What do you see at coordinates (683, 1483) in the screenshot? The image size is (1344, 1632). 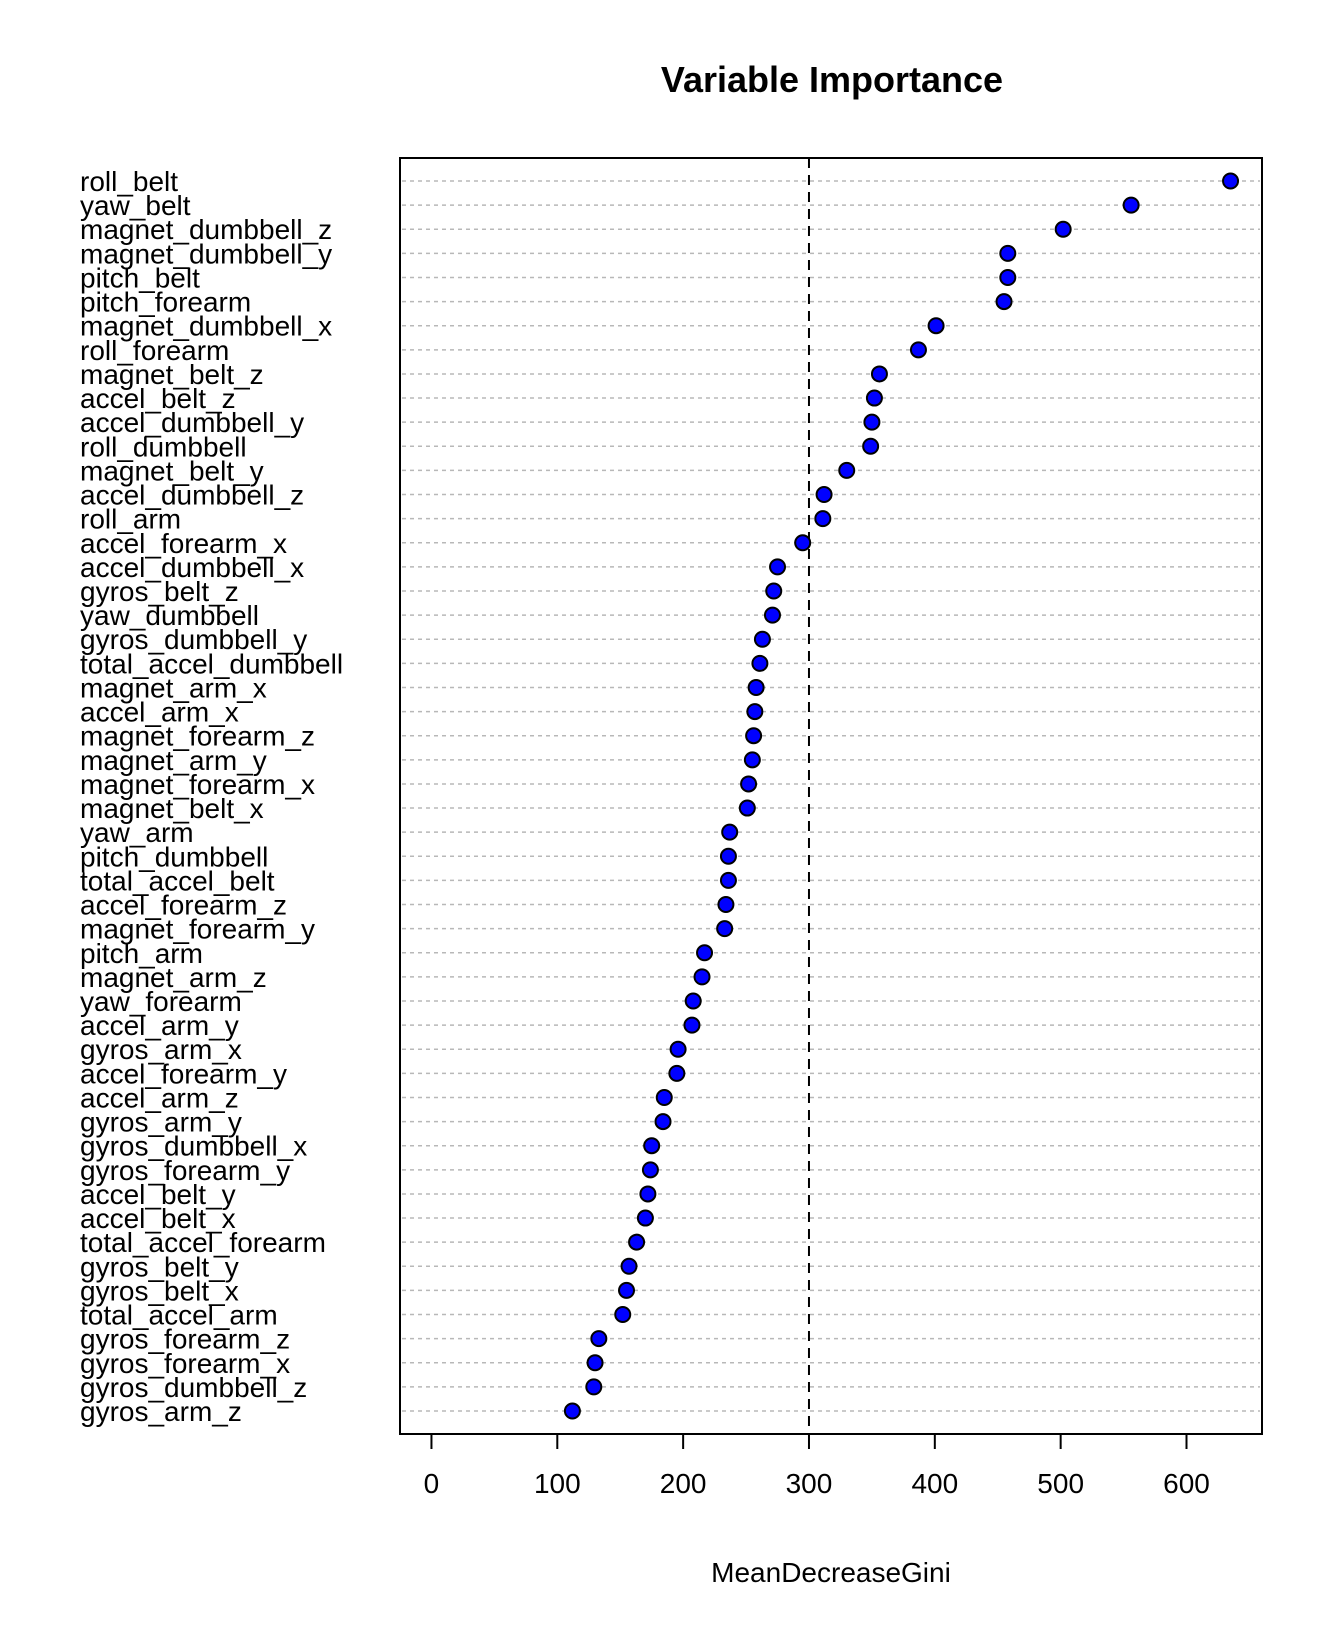 I see `x-tick-label: 200` at bounding box center [683, 1483].